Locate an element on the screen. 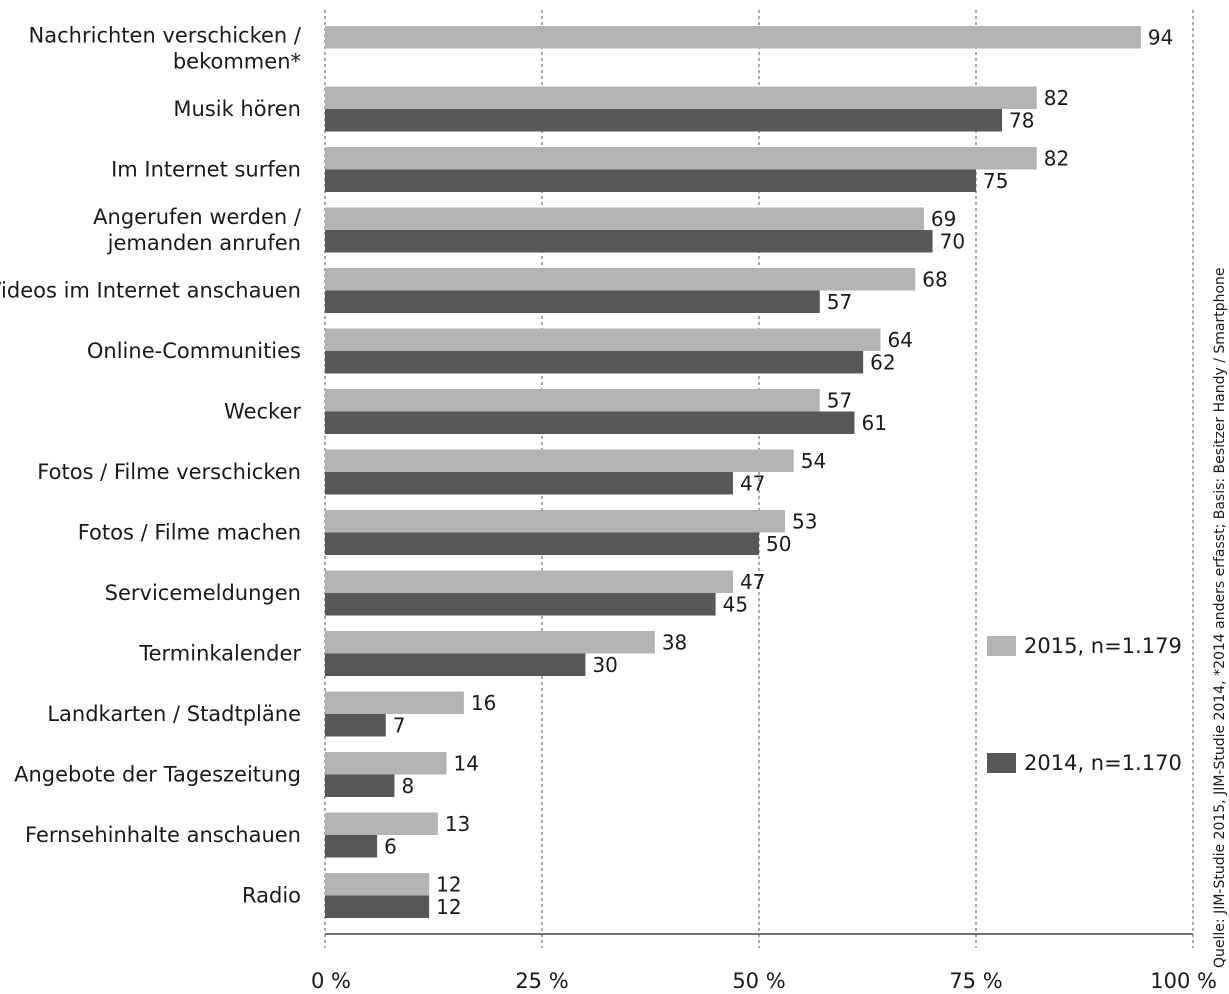 This screenshot has height=994, width=1229. category-label-3-line-0: Angerufen werden / is located at coordinates (197, 217).